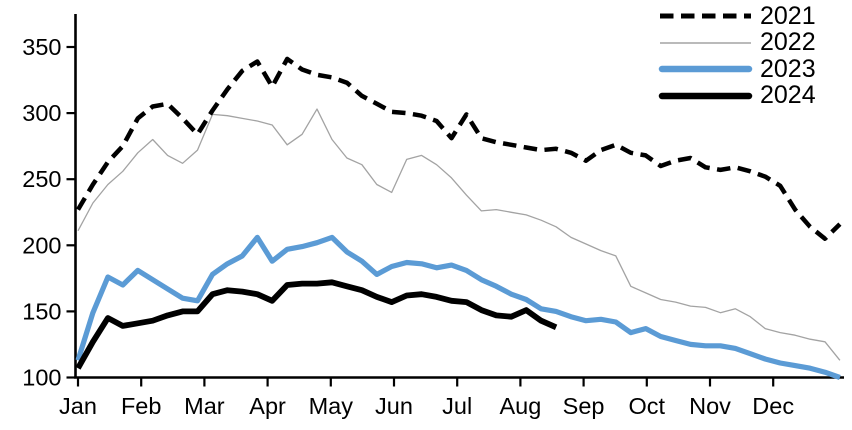  What do you see at coordinates (647, 406) in the screenshot?
I see `x-tick-label: Oct` at bounding box center [647, 406].